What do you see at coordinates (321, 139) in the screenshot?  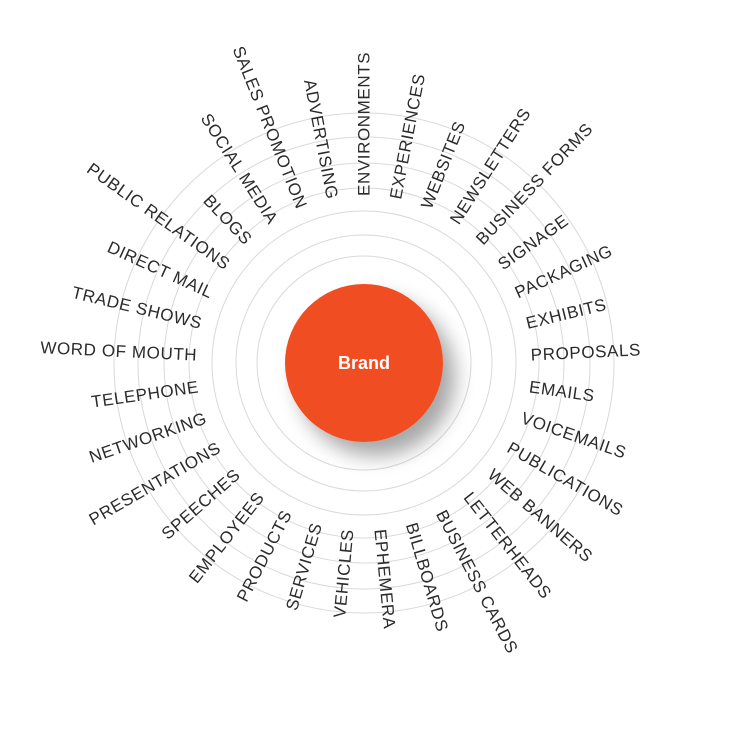 I see `touchpoint-label: ADVERTISING` at bounding box center [321, 139].